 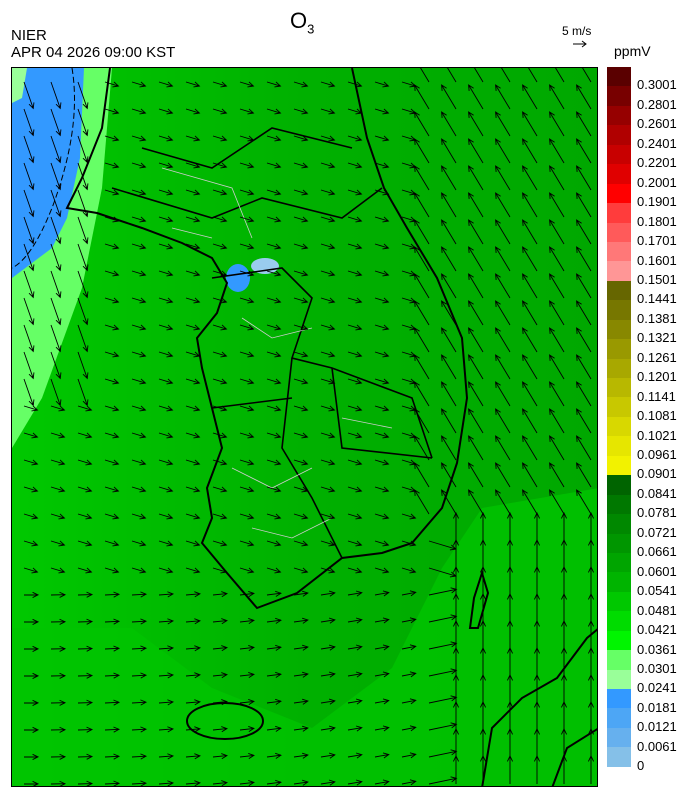 What do you see at coordinates (657, 474) in the screenshot?
I see `colorbar-tick-label: 0.0901` at bounding box center [657, 474].